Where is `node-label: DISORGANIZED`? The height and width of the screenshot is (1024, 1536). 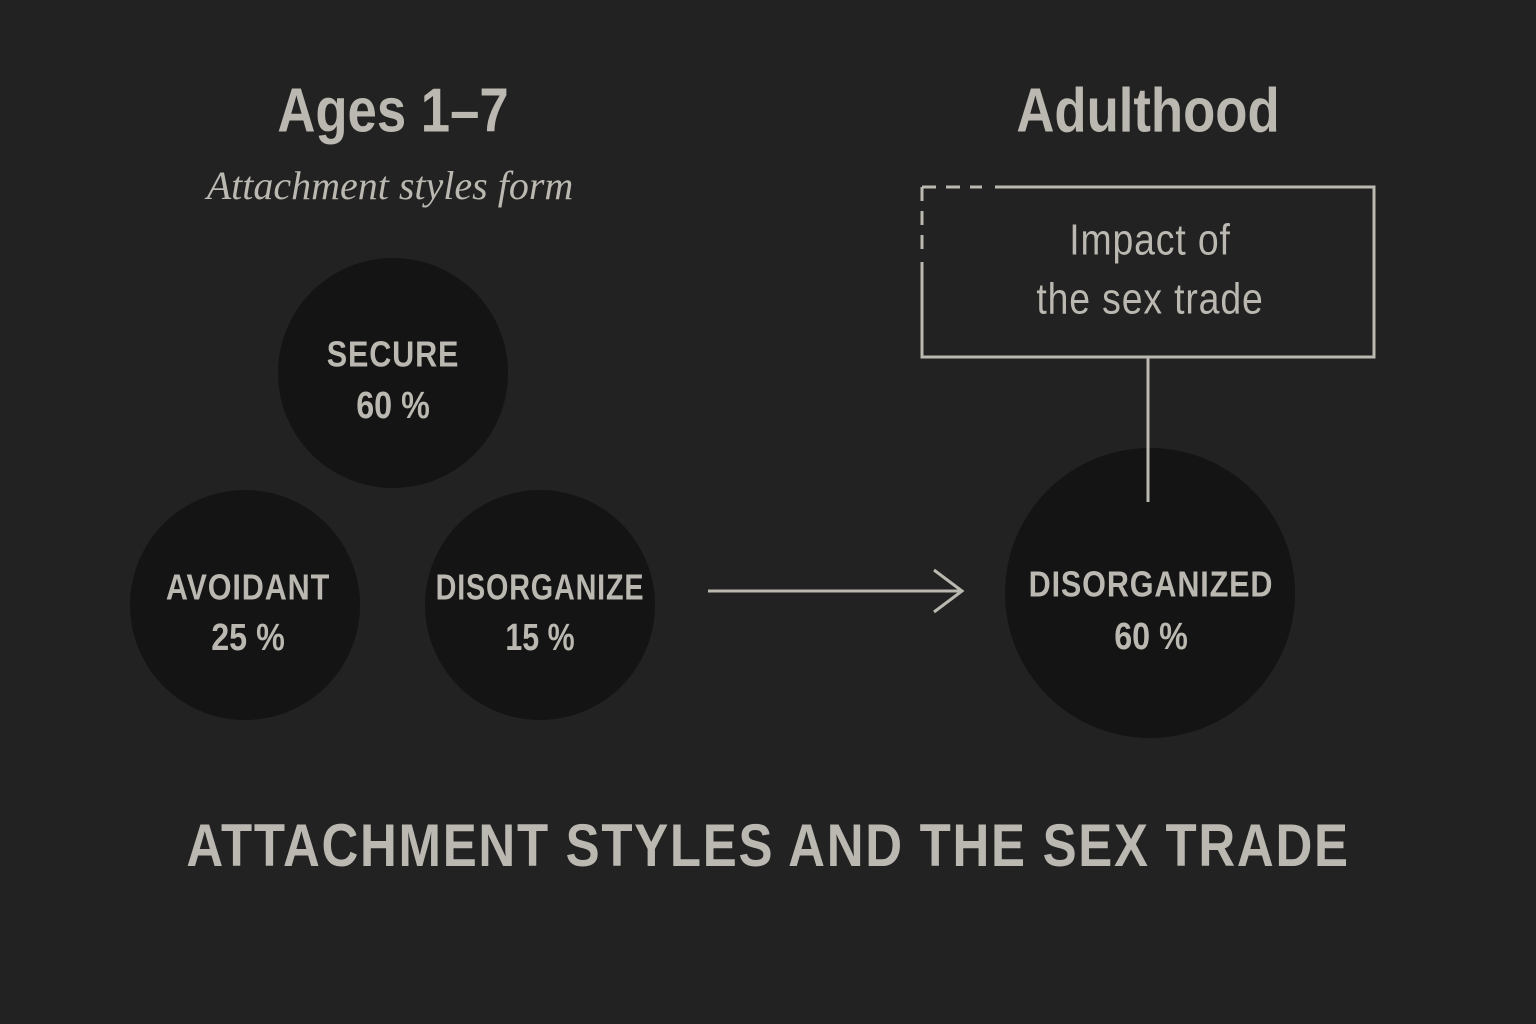
node-label: DISORGANIZED is located at coordinates (1151, 585).